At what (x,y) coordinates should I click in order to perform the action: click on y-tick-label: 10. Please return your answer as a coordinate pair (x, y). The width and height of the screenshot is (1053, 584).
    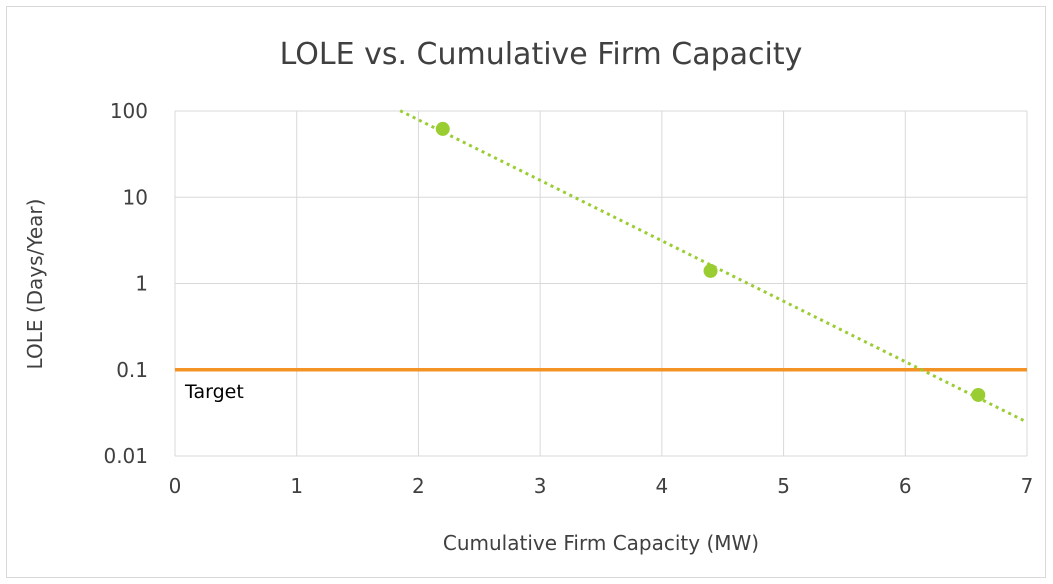
    Looking at the image, I should click on (135, 197).